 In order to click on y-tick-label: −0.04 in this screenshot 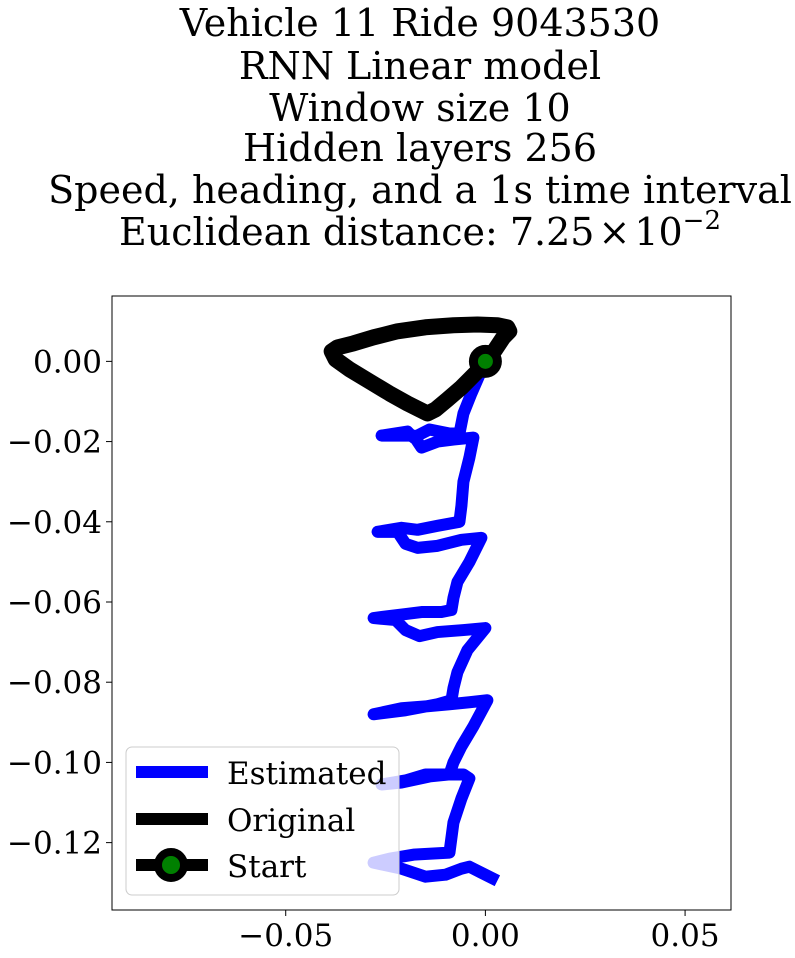, I will do `click(54, 523)`.